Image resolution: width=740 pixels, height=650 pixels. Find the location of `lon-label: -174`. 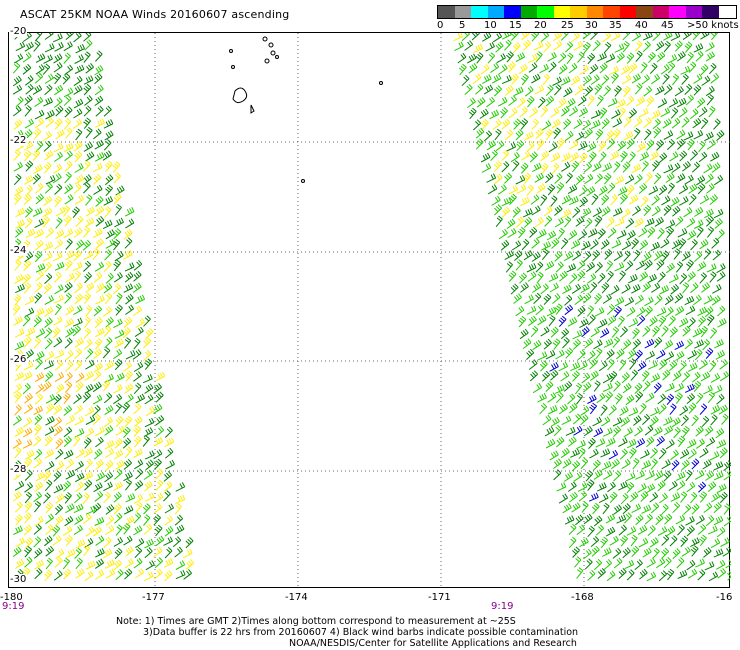

lon-label: -174 is located at coordinates (296, 597).